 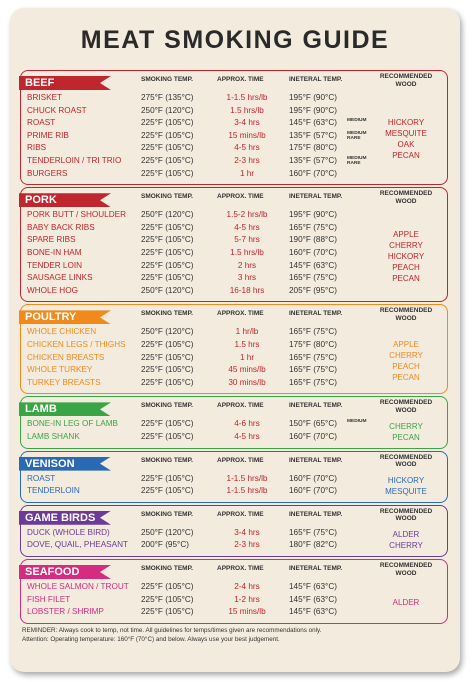 I want to click on item-name: BURGERS, so click(x=47, y=173).